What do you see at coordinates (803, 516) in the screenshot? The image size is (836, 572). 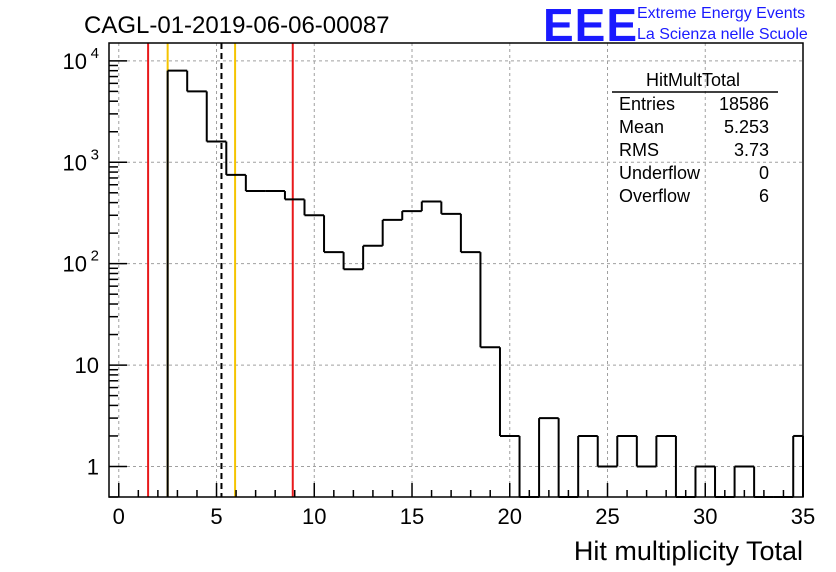 I see `x-tick-label-7: 35` at bounding box center [803, 516].